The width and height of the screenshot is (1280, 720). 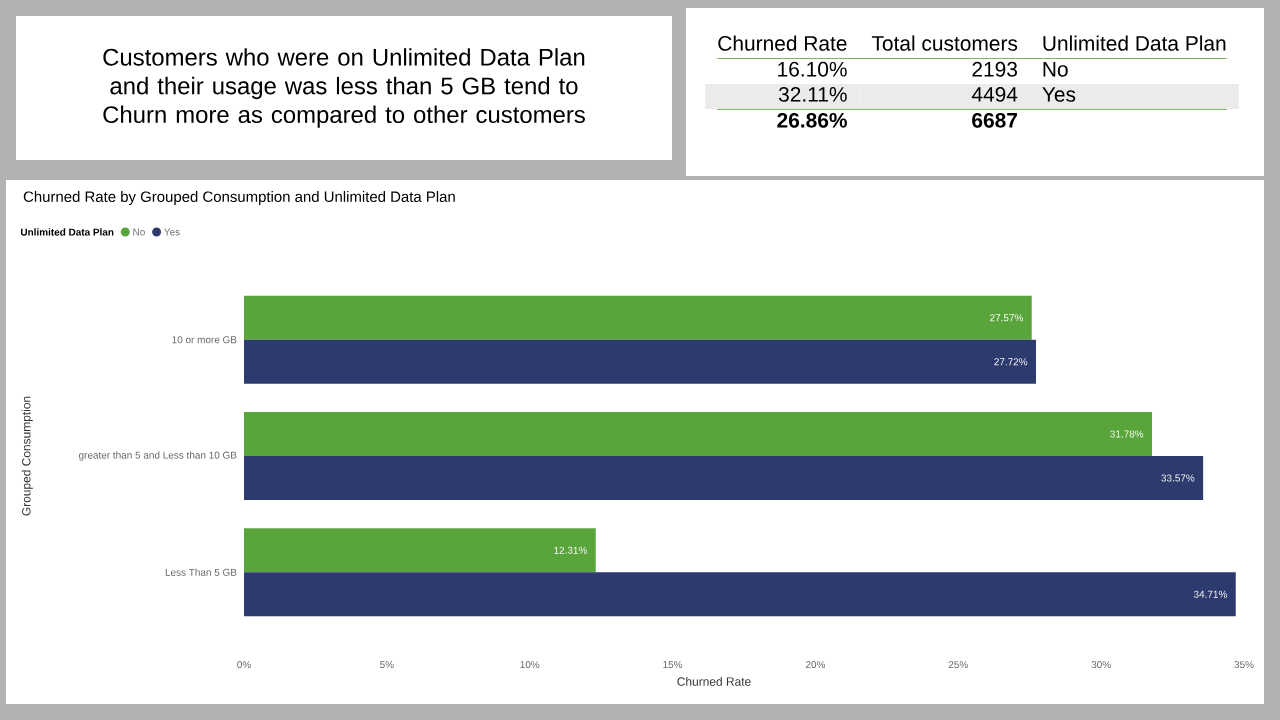 What do you see at coordinates (812, 94) in the screenshot?
I see `text: 32.11%` at bounding box center [812, 94].